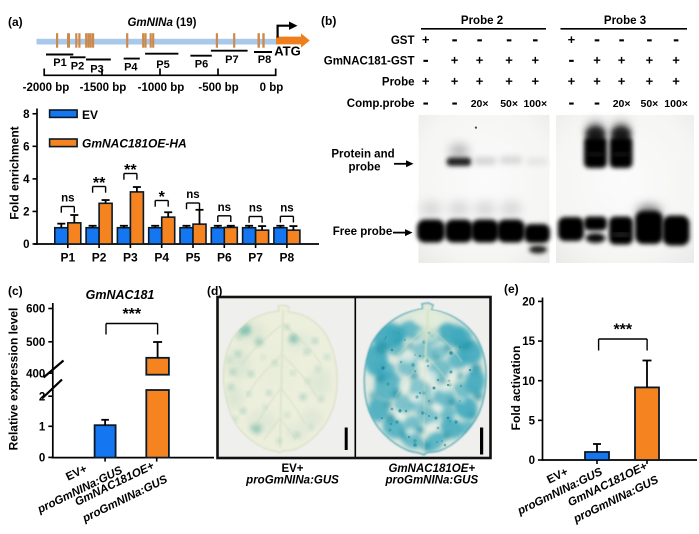 This screenshot has height=534, width=699. I want to click on svg-text: Probe, so click(398, 83).